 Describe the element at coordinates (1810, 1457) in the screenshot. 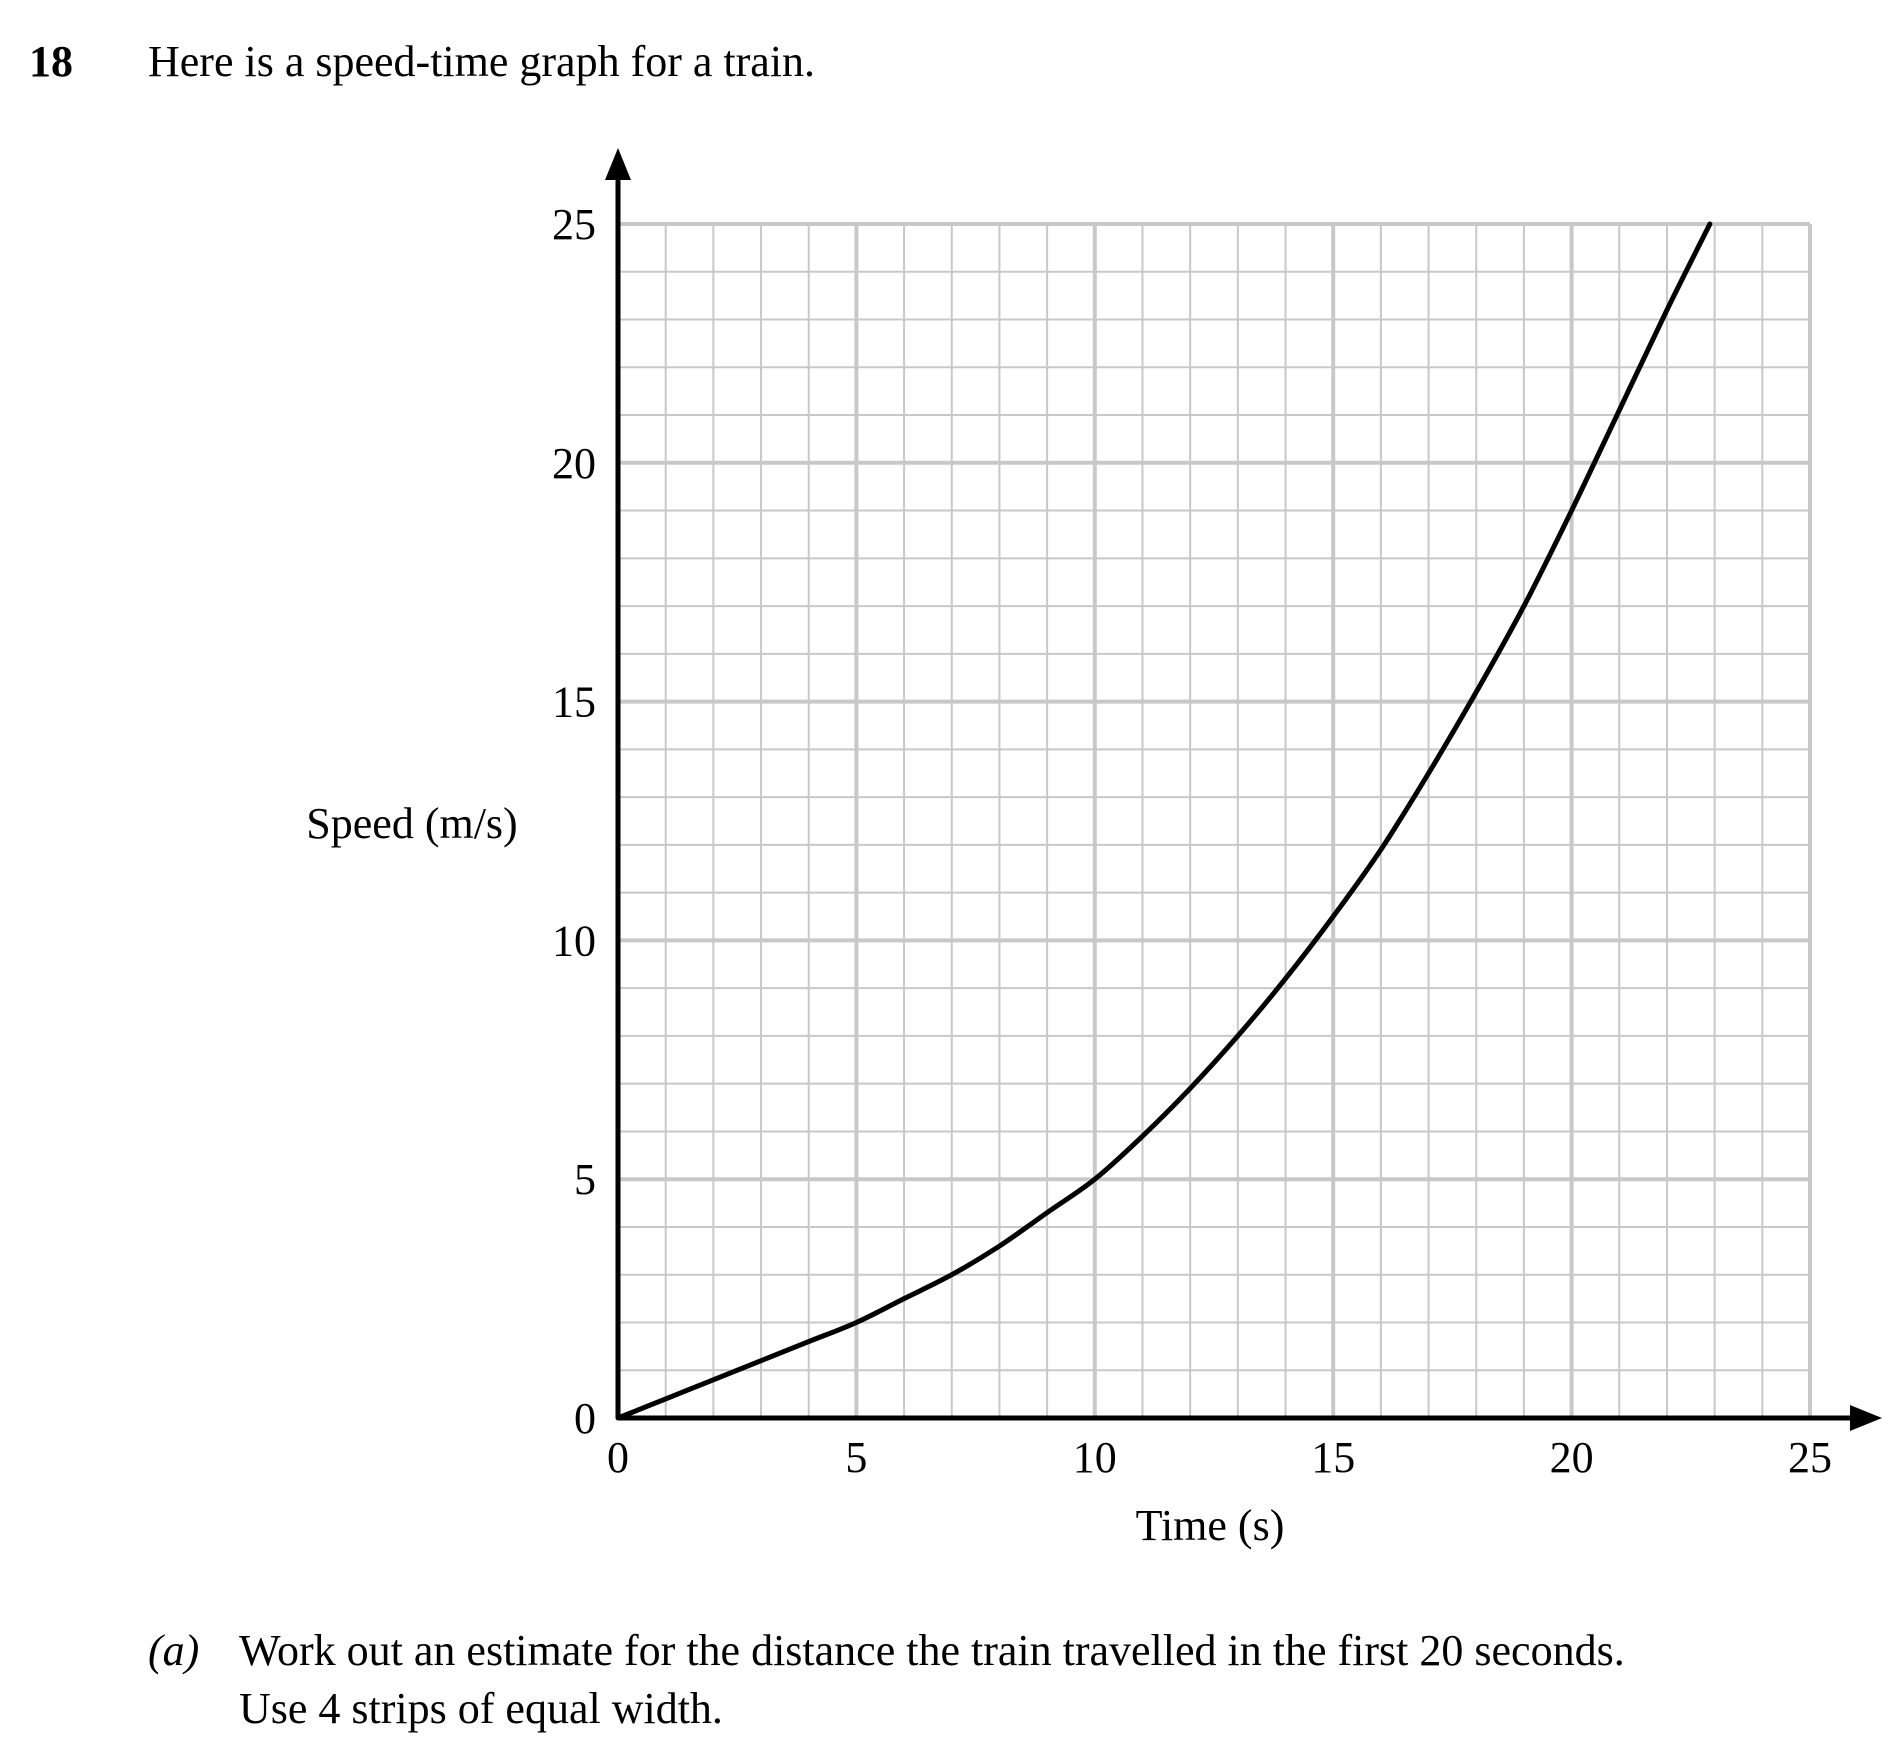

I see `x-tick-label: 25` at that location.